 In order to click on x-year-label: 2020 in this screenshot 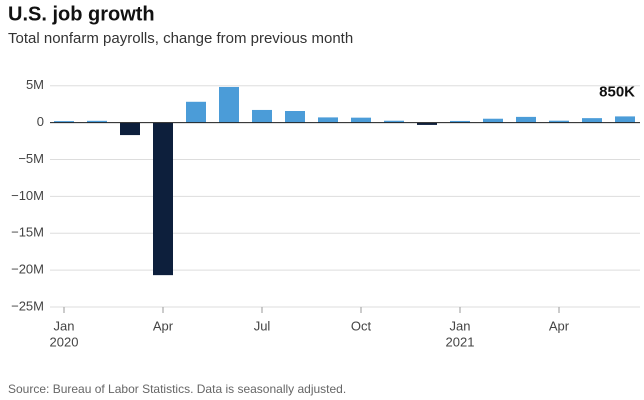, I will do `click(64, 341)`.